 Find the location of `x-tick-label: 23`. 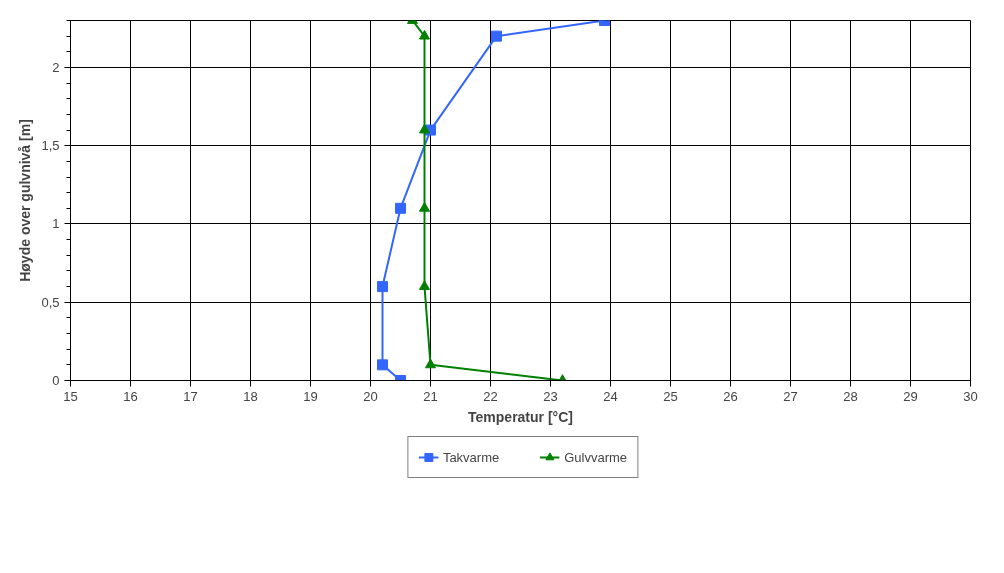

x-tick-label: 23 is located at coordinates (550, 396).